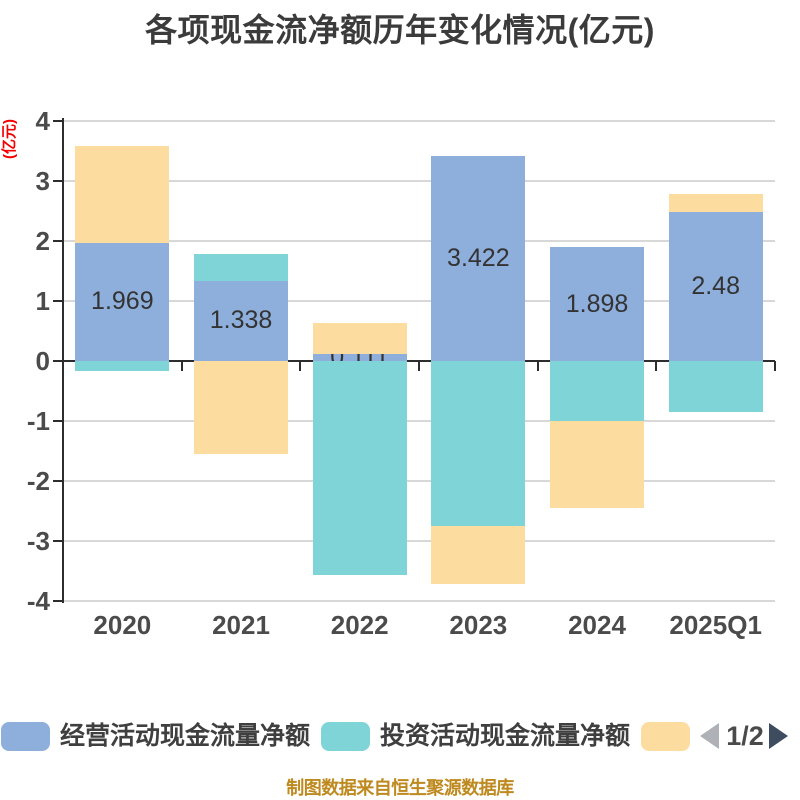 This screenshot has height=800, width=800. What do you see at coordinates (122, 194) in the screenshot?
I see `bar-segment-2020-series3` at bounding box center [122, 194].